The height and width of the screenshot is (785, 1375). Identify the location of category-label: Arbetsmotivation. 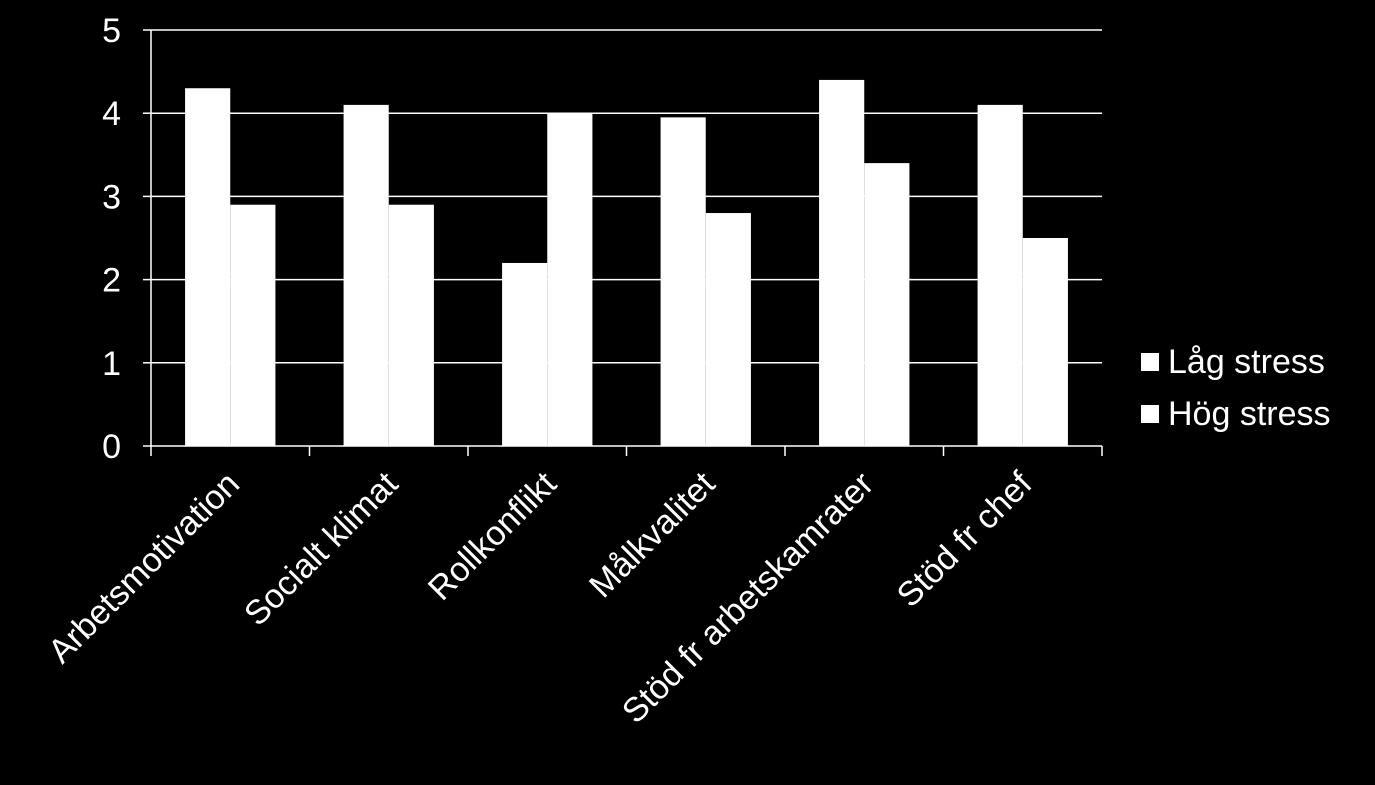
(144, 568).